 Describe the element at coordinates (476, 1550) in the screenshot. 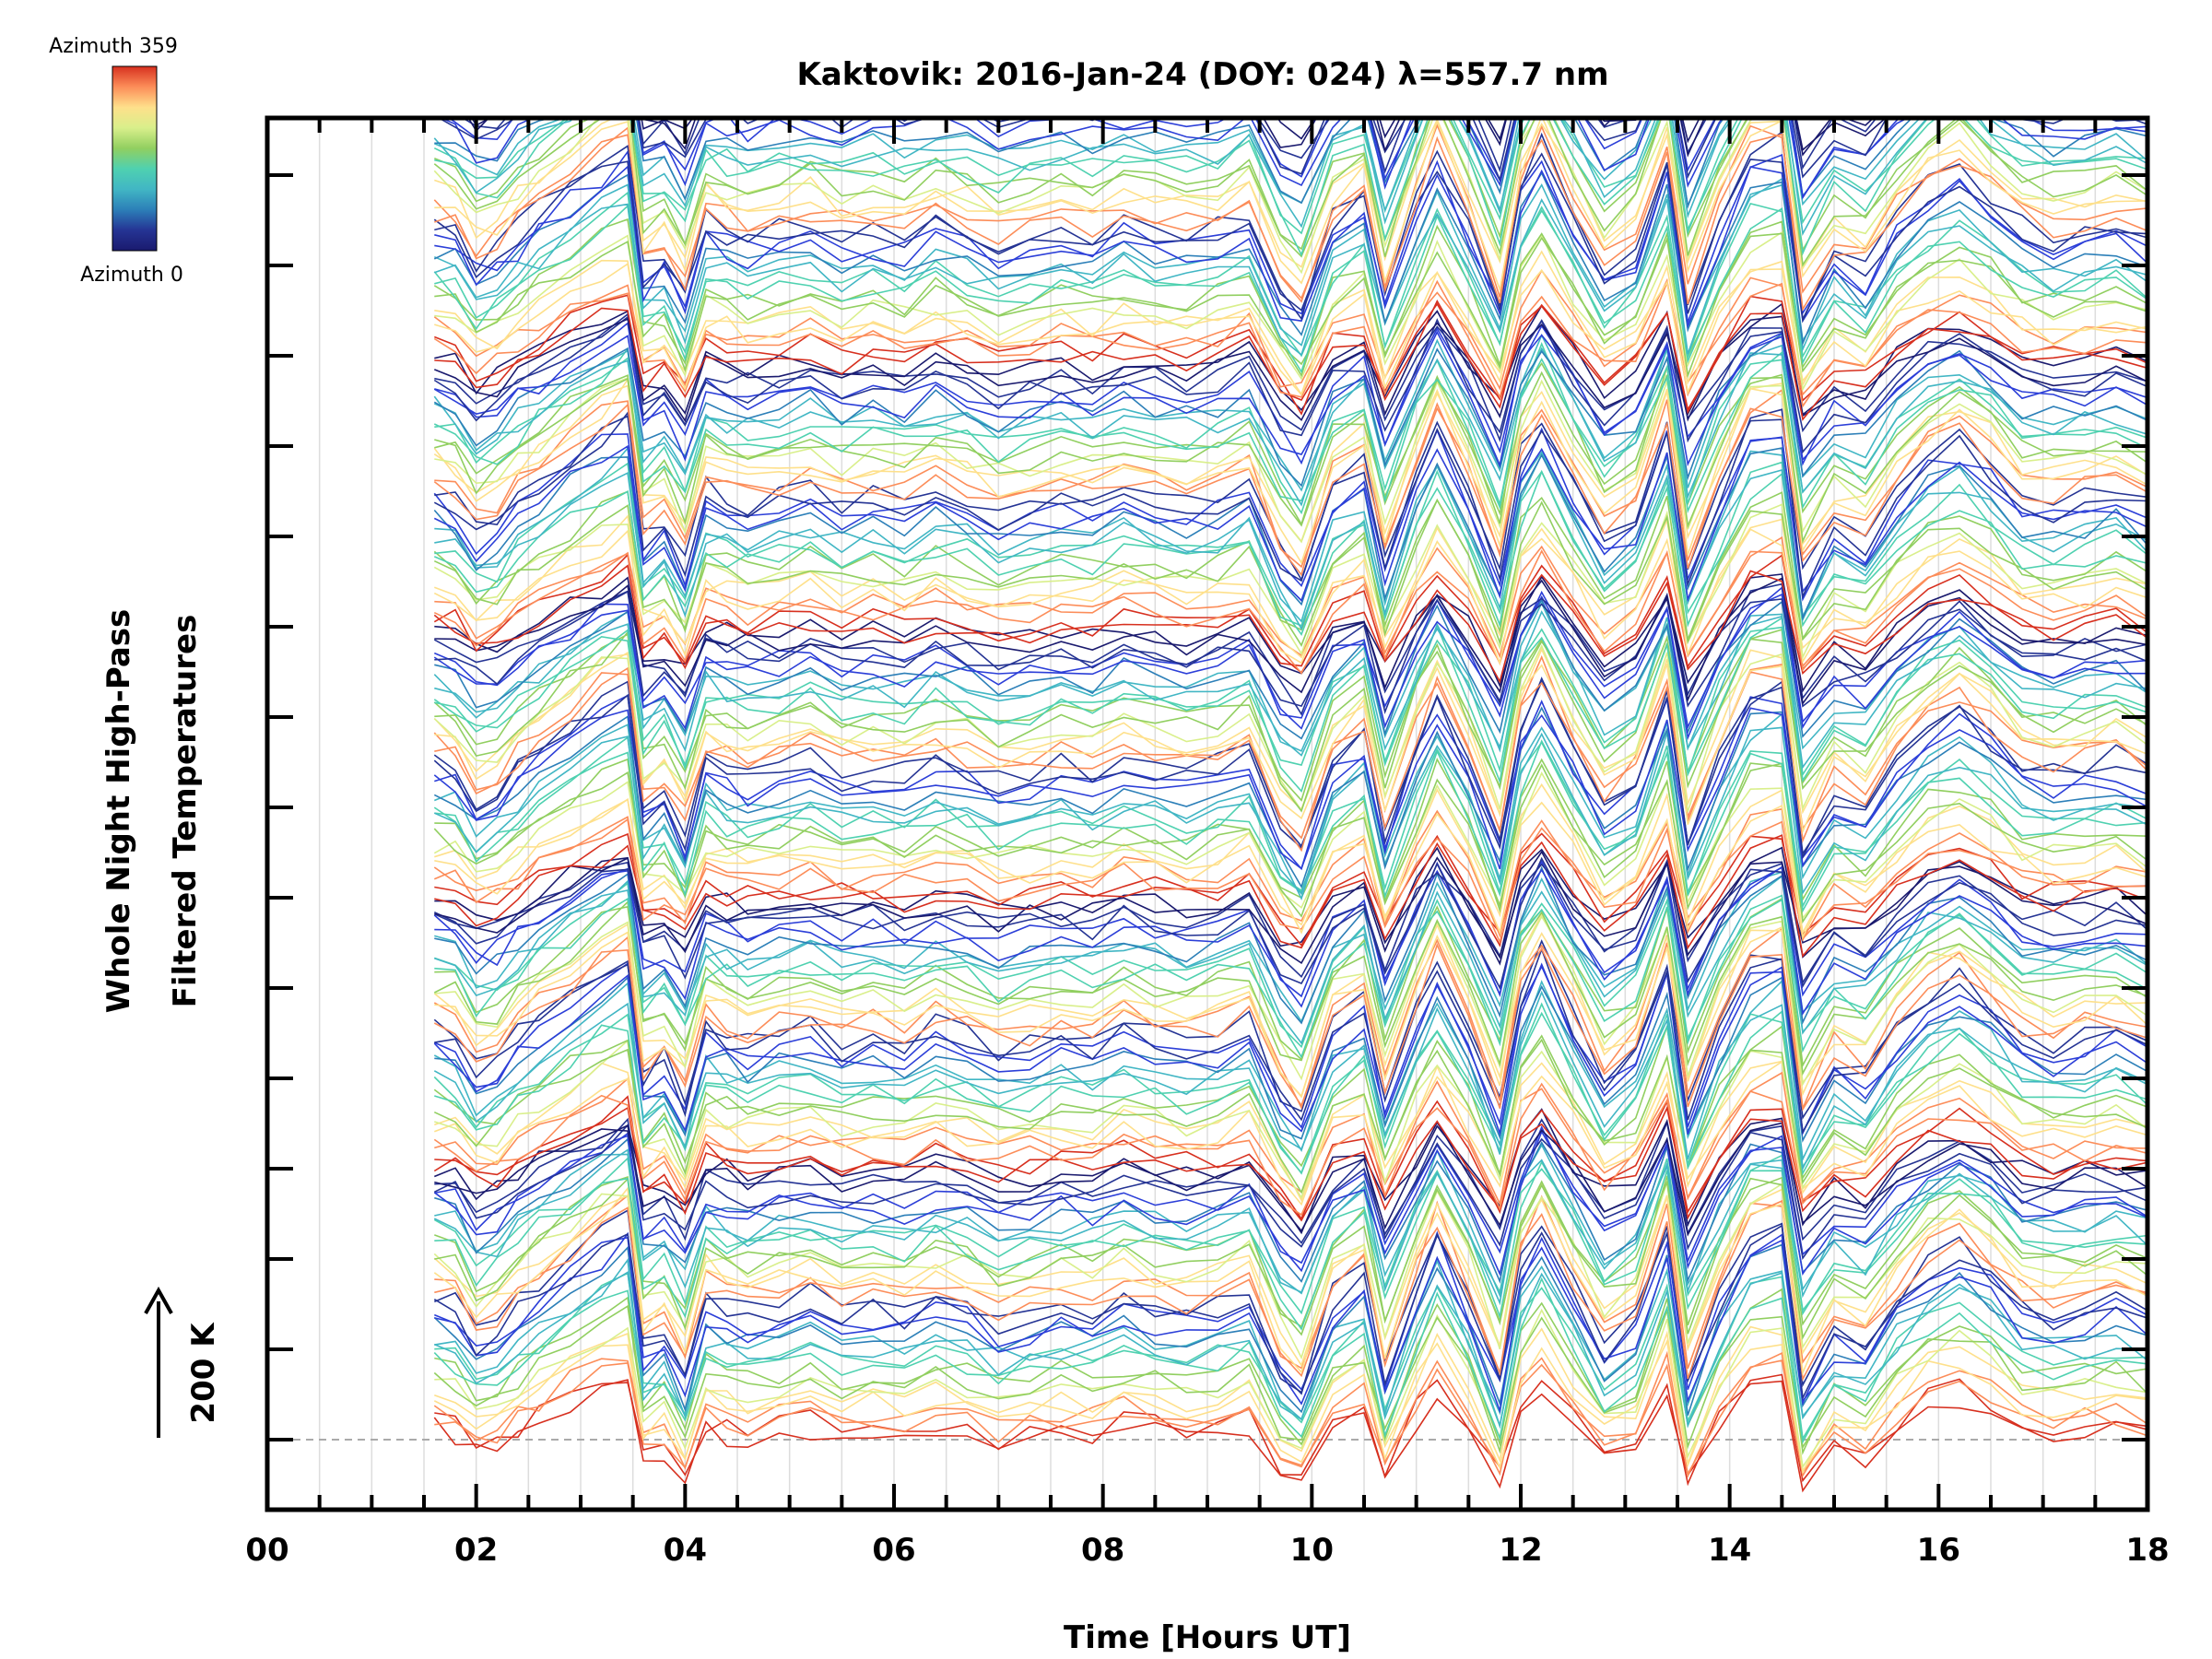

I see `x-tick-label: 02` at that location.